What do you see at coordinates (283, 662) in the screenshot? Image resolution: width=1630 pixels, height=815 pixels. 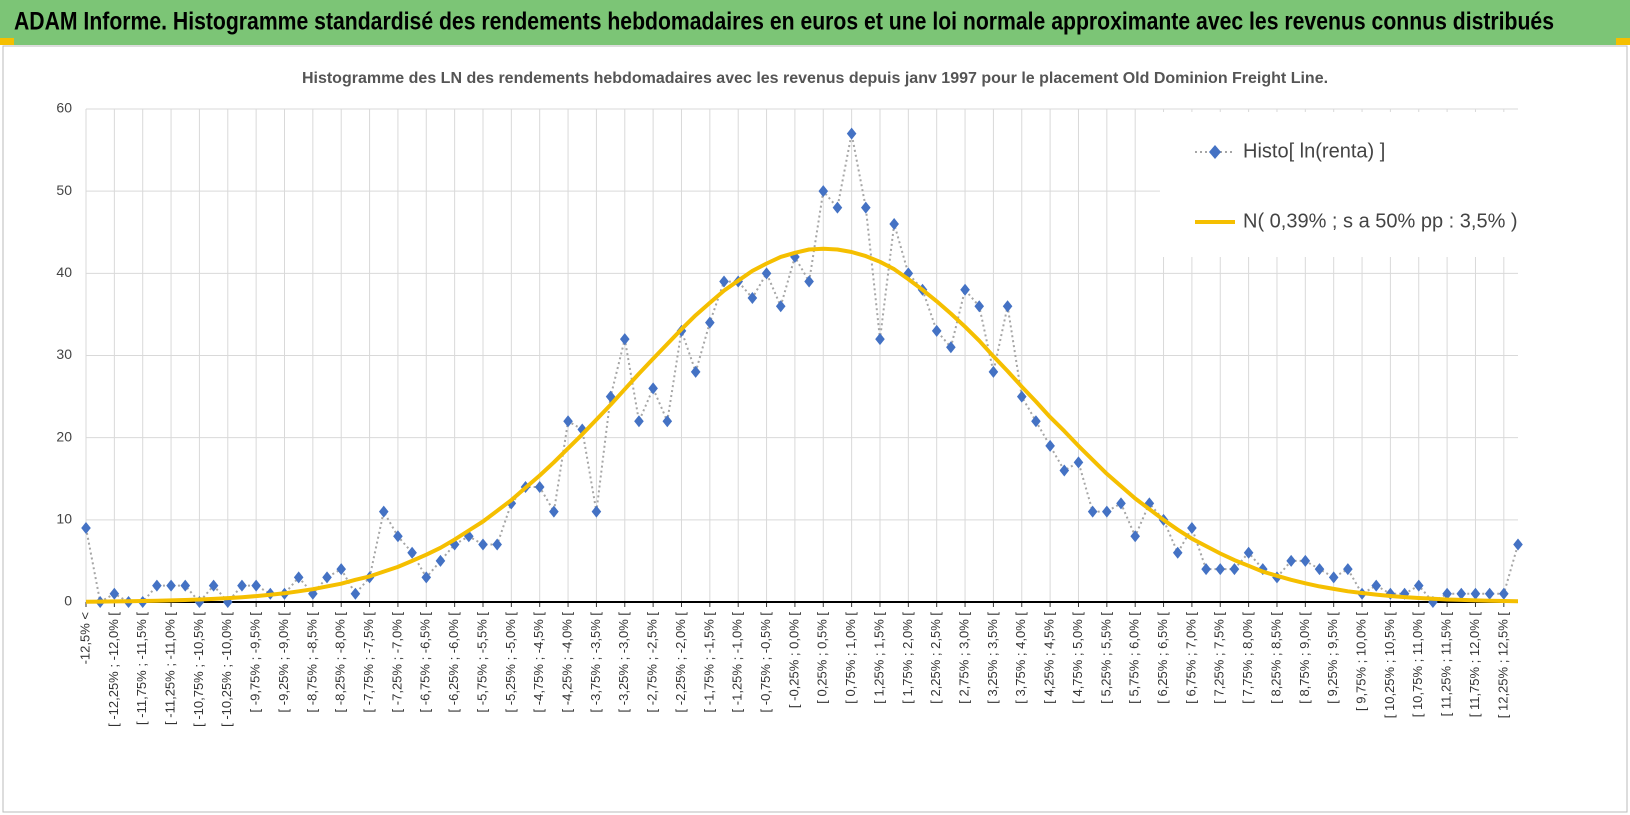 I see `x-tick-label: [ -9,25% ; -9,0% [` at bounding box center [283, 662].